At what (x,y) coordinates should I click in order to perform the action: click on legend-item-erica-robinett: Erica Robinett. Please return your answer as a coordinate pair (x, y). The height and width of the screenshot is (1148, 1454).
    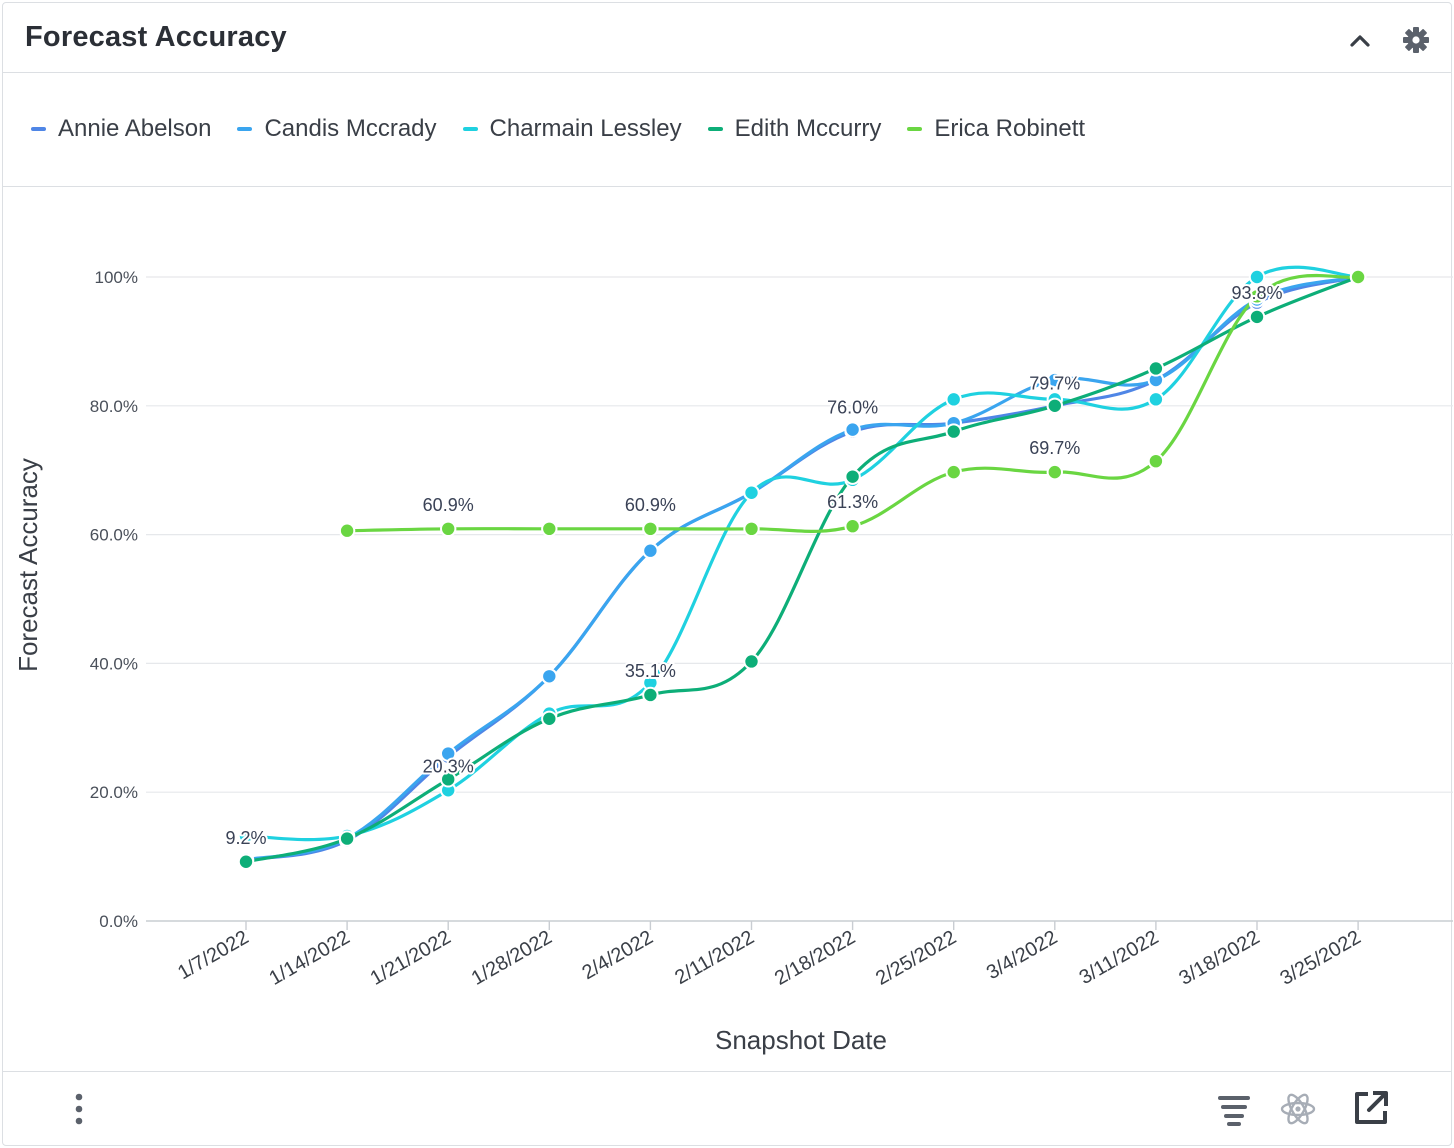
    Looking at the image, I should click on (996, 129).